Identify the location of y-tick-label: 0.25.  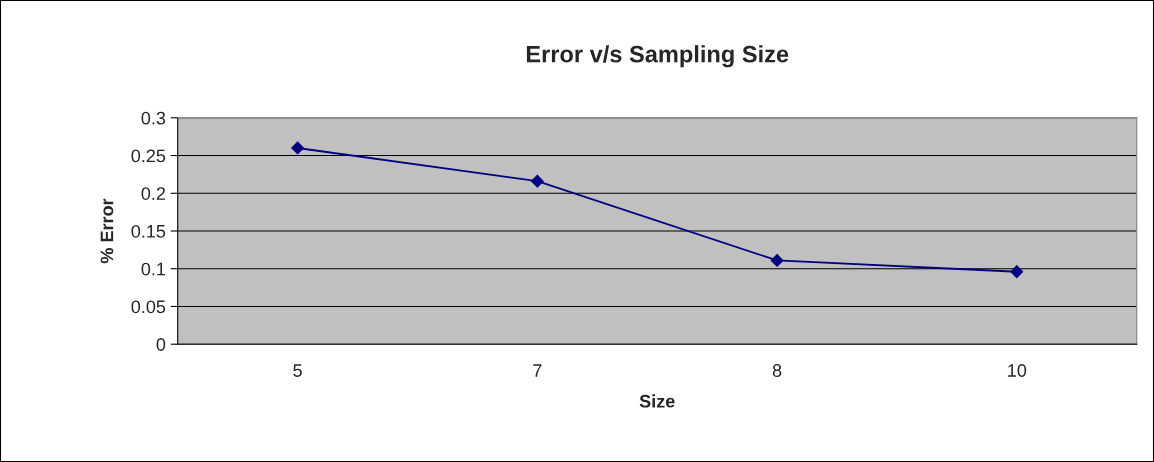
(148, 156).